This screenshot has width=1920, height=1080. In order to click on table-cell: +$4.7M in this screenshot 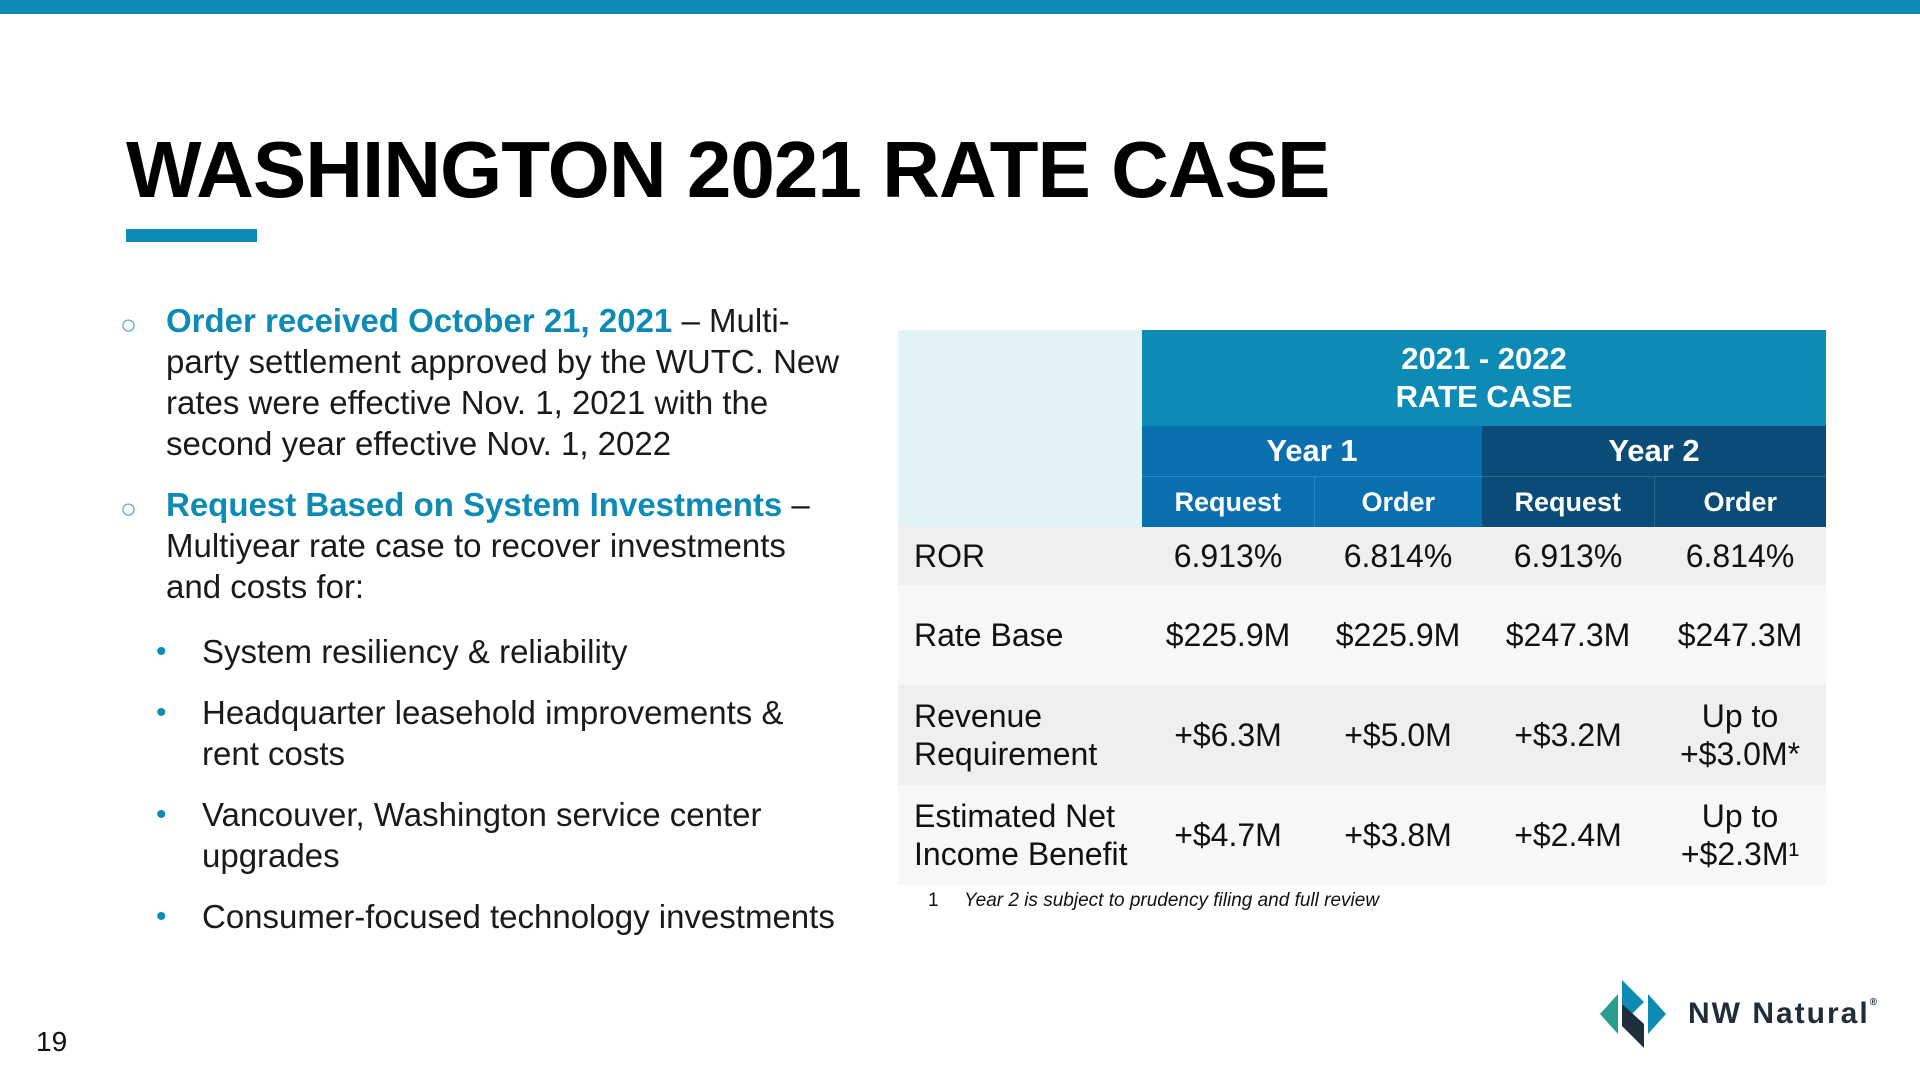, I will do `click(1228, 835)`.